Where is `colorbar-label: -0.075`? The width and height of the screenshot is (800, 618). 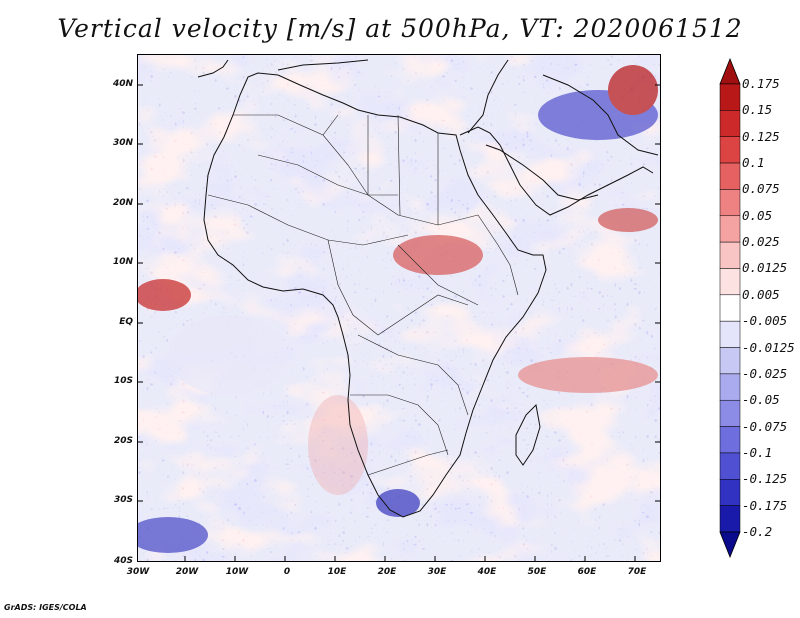 colorbar-label: -0.075 is located at coordinates (765, 426).